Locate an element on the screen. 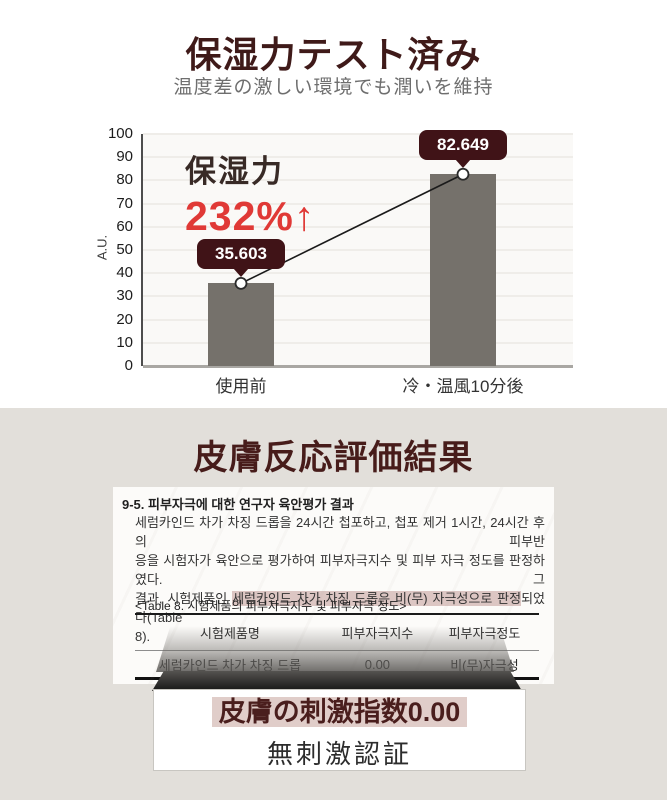 Image resolution: width=667 pixels, height=800 pixels. y-axis-line is located at coordinates (142, 250).